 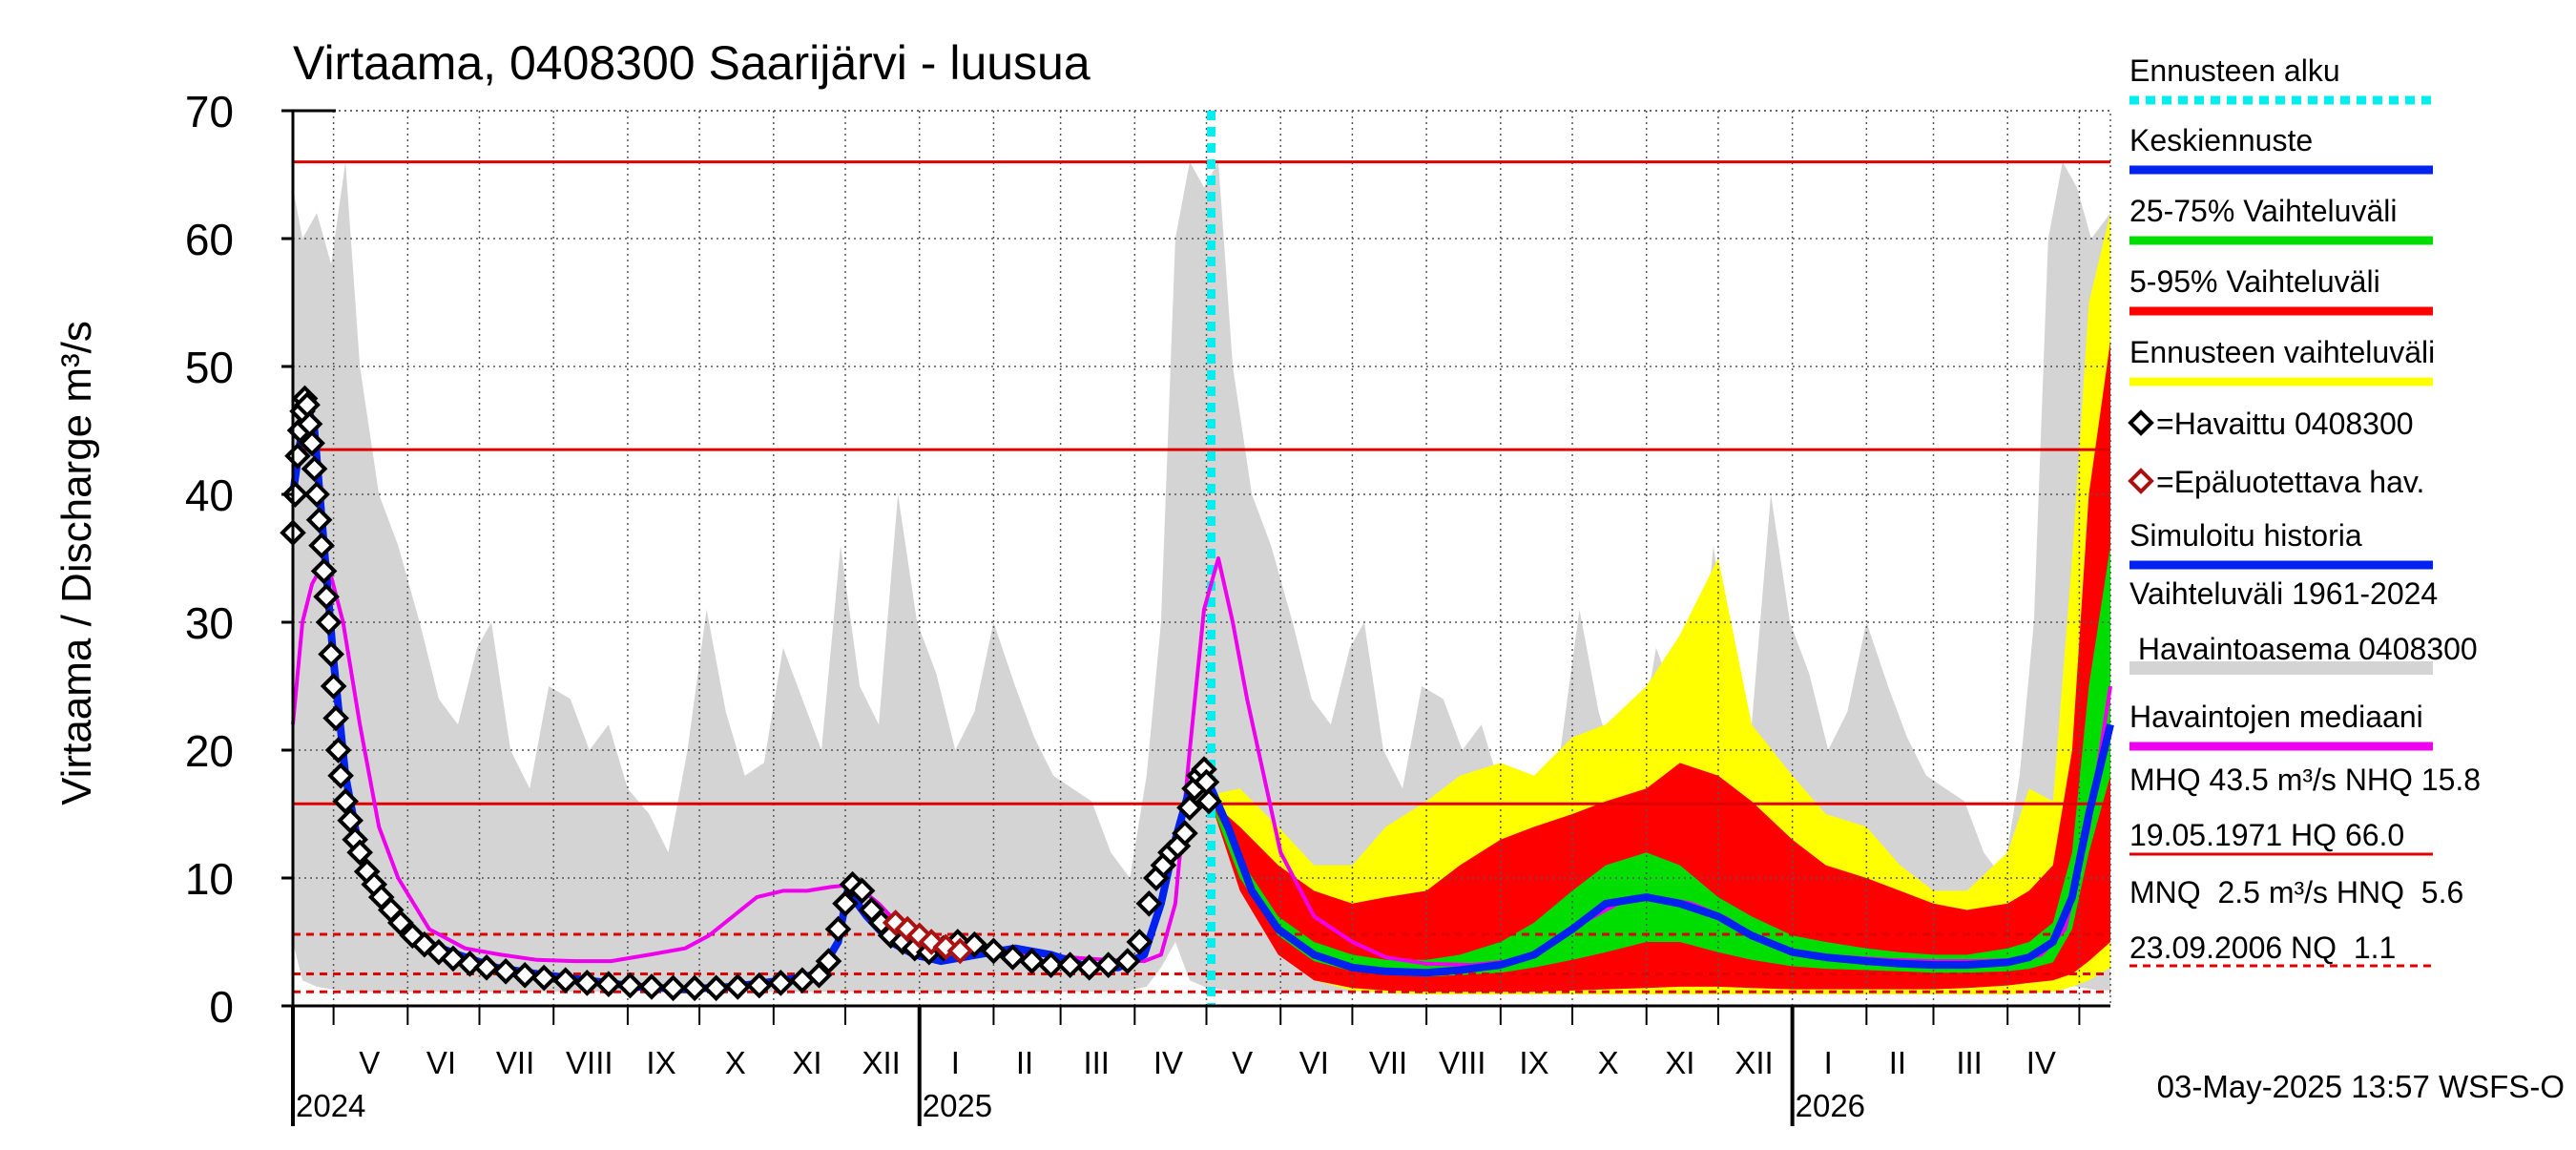 I want to click on month-label: IV, so click(x=1168, y=1062).